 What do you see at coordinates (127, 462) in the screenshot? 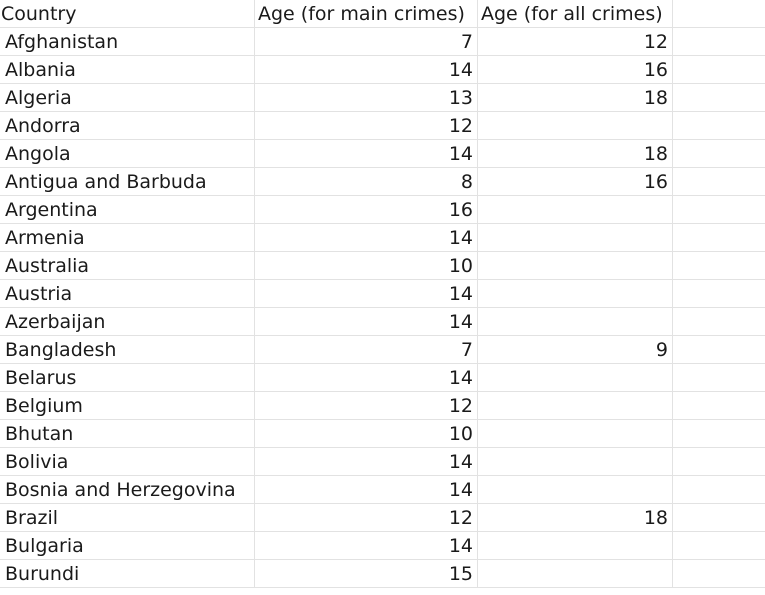
I see `country-cell: Bolivia` at bounding box center [127, 462].